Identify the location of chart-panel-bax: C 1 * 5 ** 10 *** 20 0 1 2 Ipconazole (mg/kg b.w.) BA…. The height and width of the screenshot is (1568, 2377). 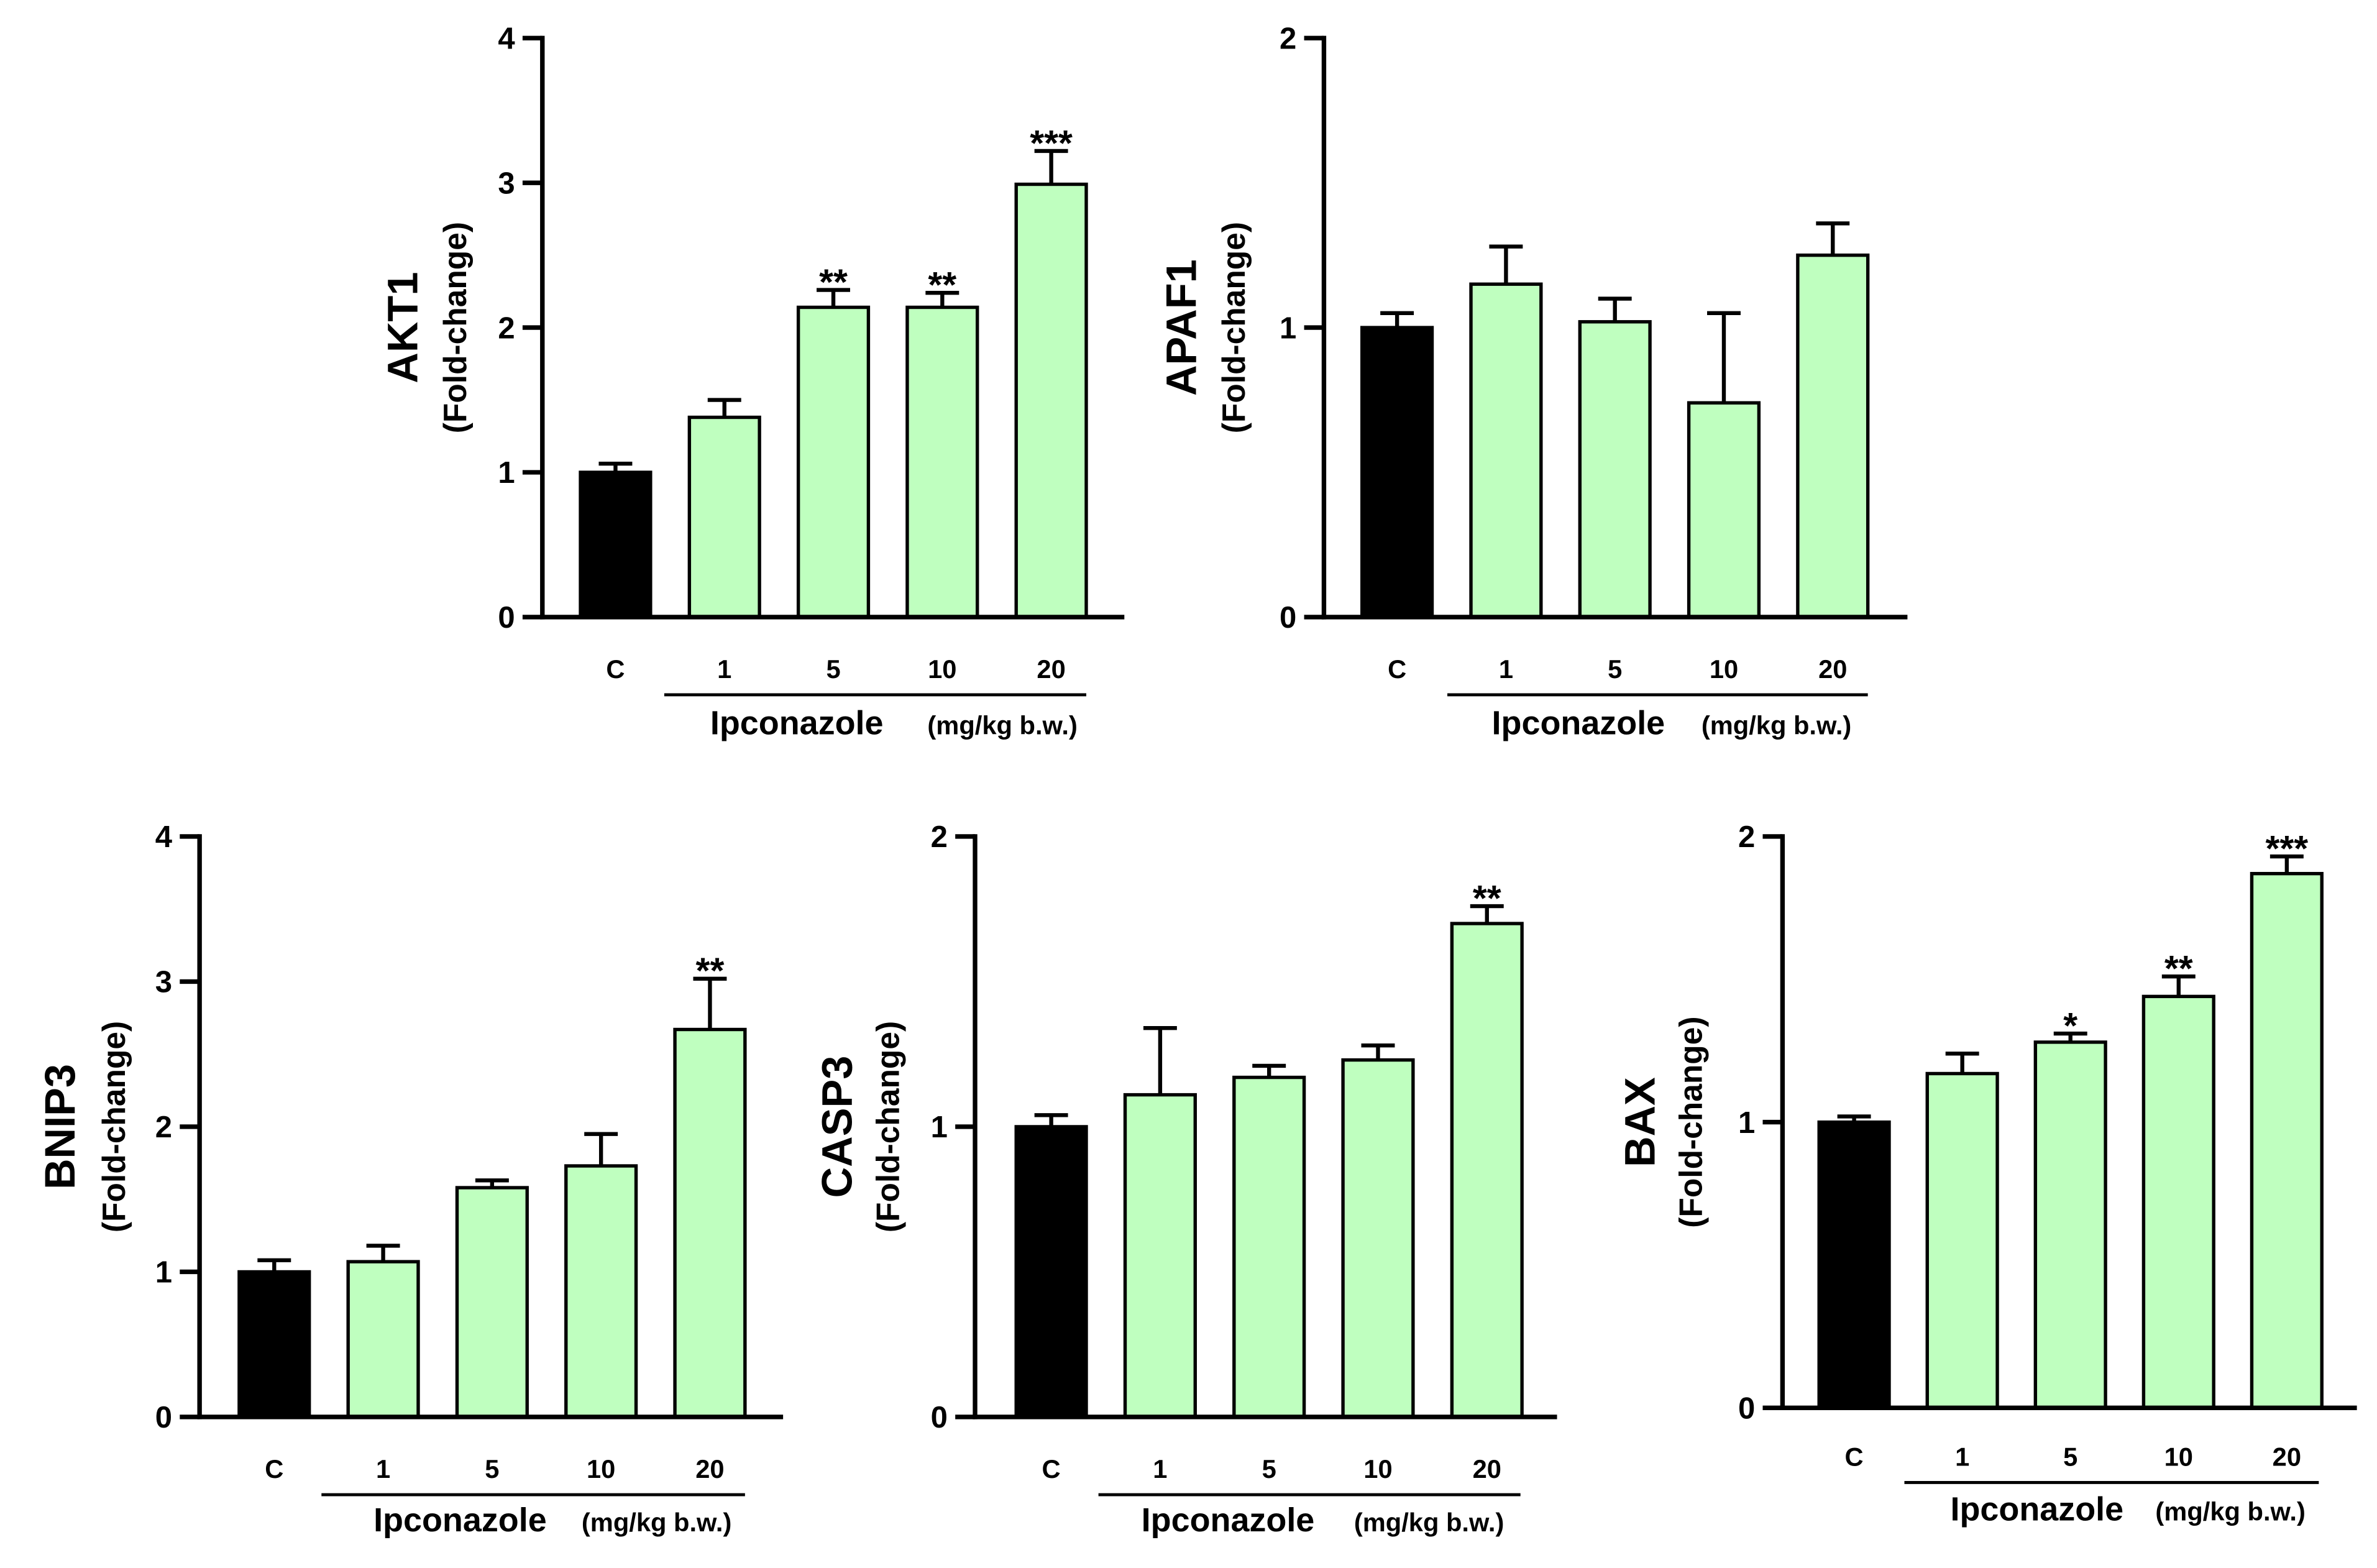
(1986, 1174).